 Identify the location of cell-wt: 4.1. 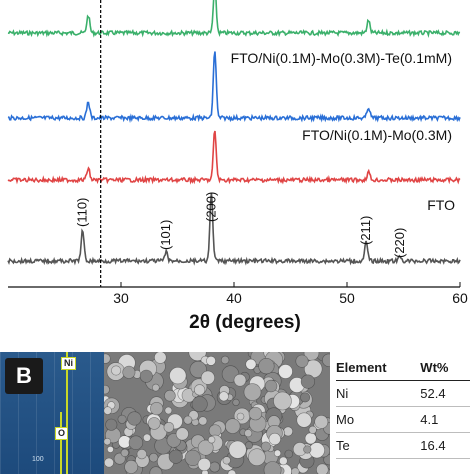
(445, 419).